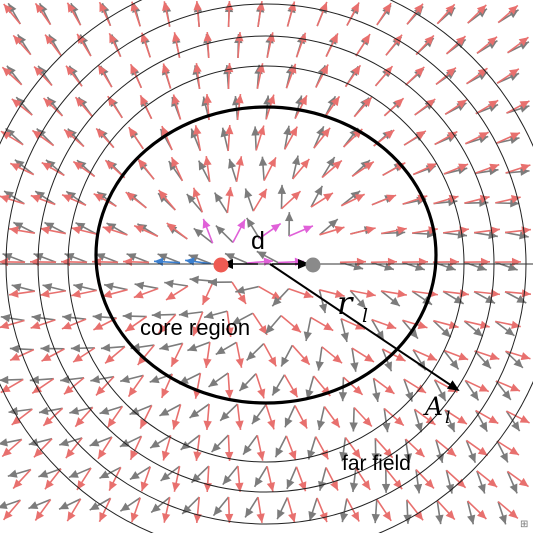 Image resolution: width=533 pixels, height=533 pixels. What do you see at coordinates (313, 265) in the screenshot?
I see `gray-charge` at bounding box center [313, 265].